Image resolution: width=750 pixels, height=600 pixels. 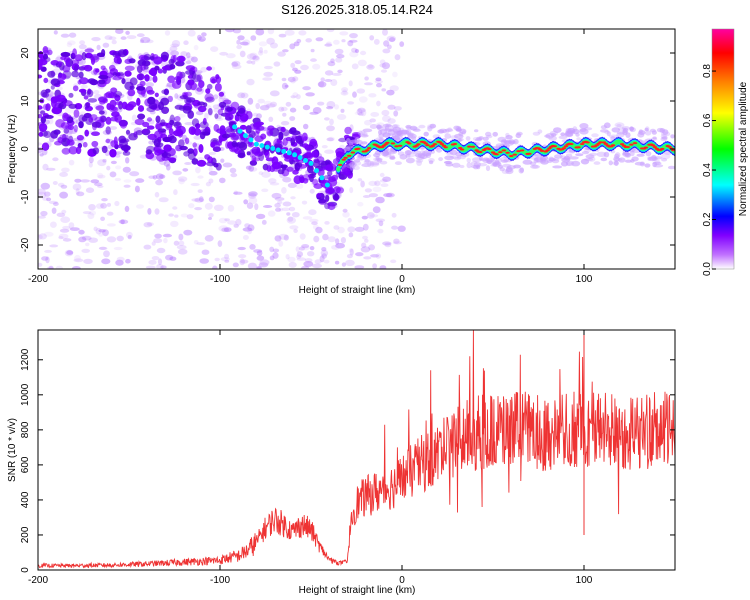 What do you see at coordinates (25, 149) in the screenshot?
I see `heatmap-y-tick-label: 0` at bounding box center [25, 149].